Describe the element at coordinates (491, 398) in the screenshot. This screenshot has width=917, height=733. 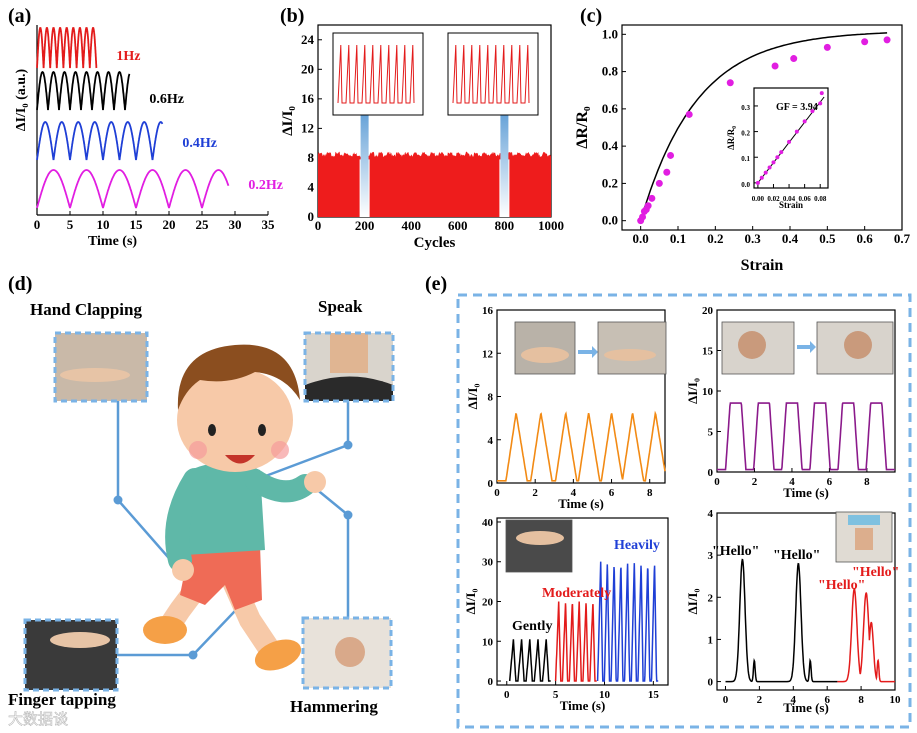
I see `y-tick-label: 8` at that location.